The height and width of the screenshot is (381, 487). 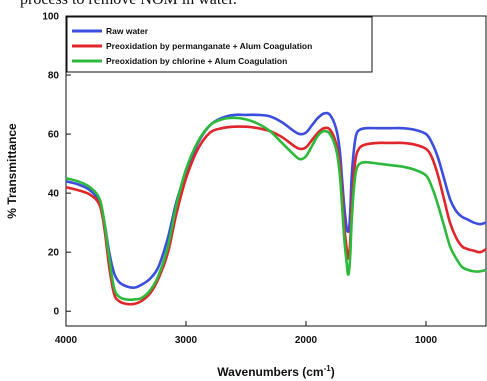 What do you see at coordinates (56, 312) in the screenshot?
I see `y-tick-label: 0` at bounding box center [56, 312].